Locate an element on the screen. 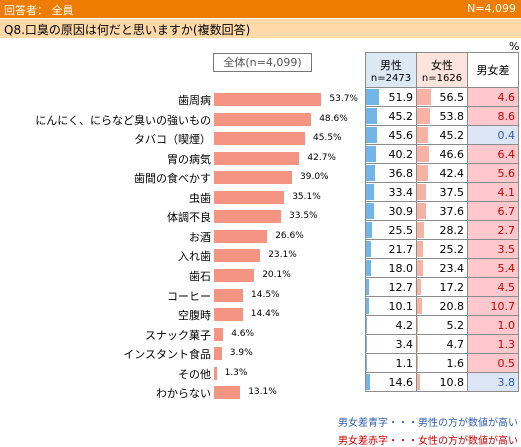 The width and height of the screenshot is (521, 447). category-label: 空腹時 is located at coordinates (194, 316).